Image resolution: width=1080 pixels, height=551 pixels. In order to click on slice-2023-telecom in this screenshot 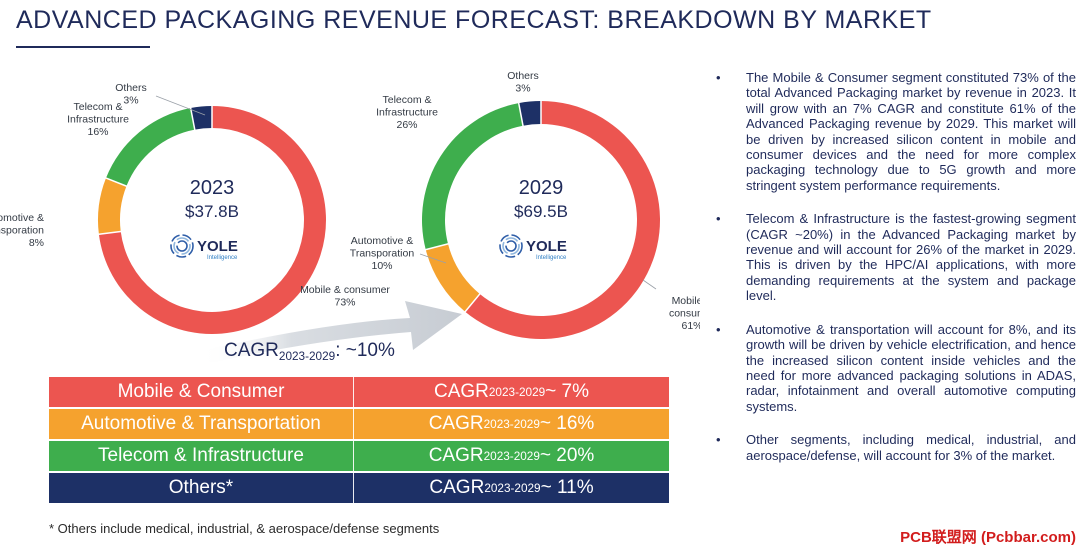, I will do `click(150, 147)`.